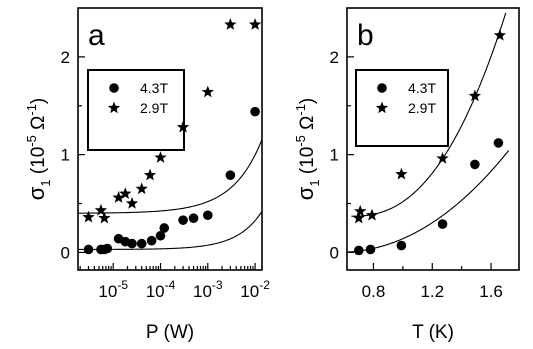 The image size is (533, 349). What do you see at coordinates (374, 291) in the screenshot?
I see `x-tick-label: 0.8` at bounding box center [374, 291].